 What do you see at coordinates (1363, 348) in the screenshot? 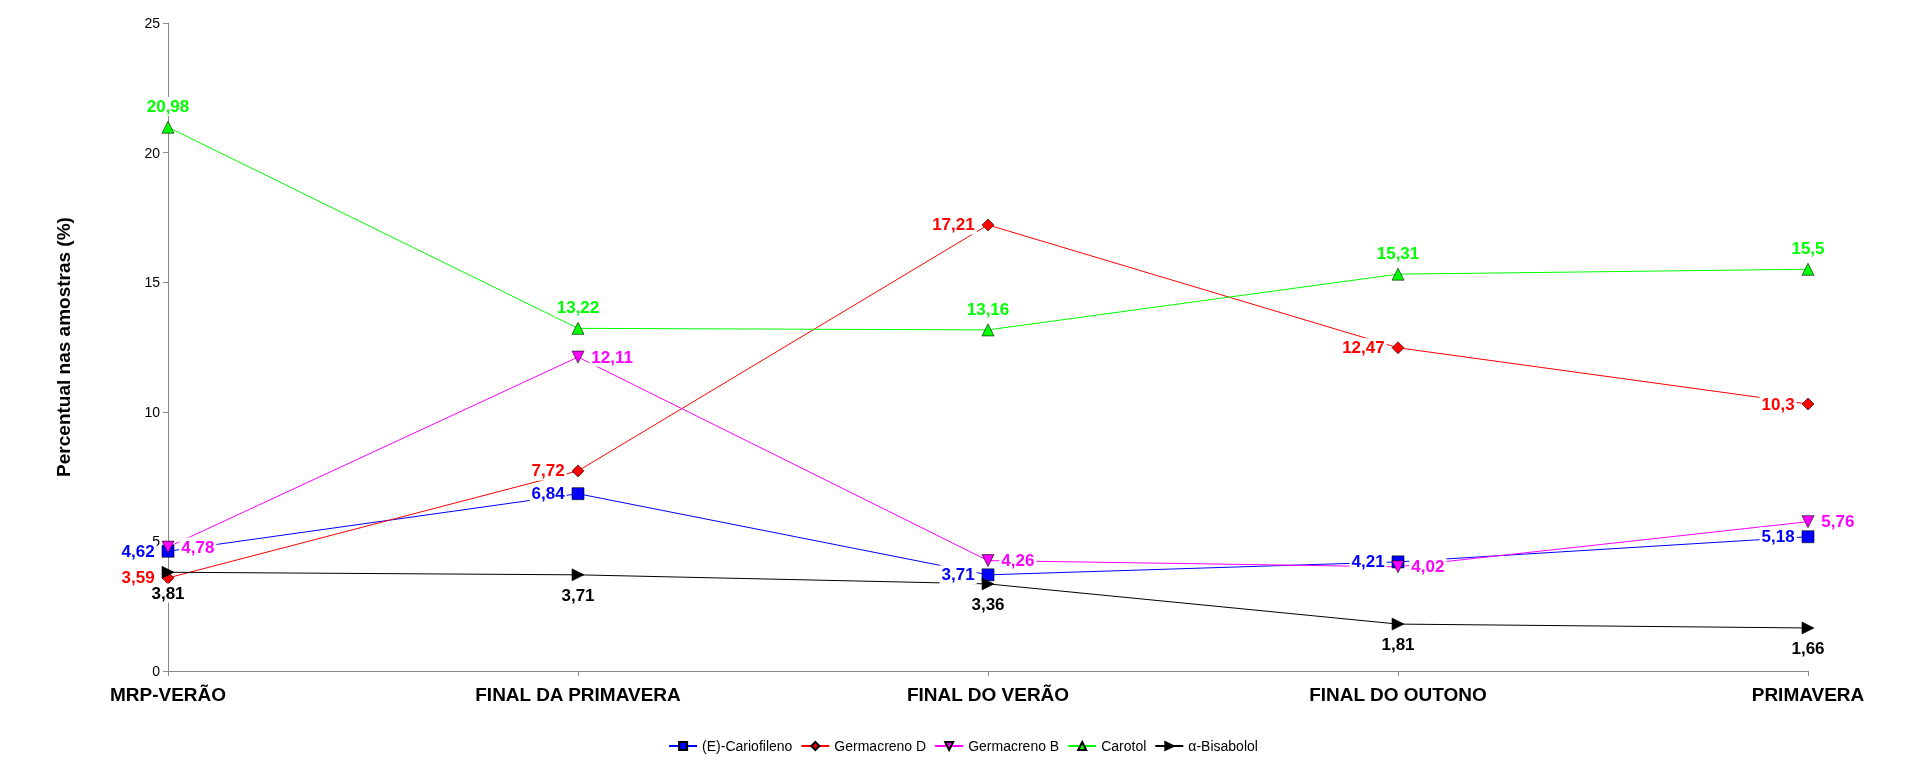
I see `data-label: 12,47` at bounding box center [1363, 348].